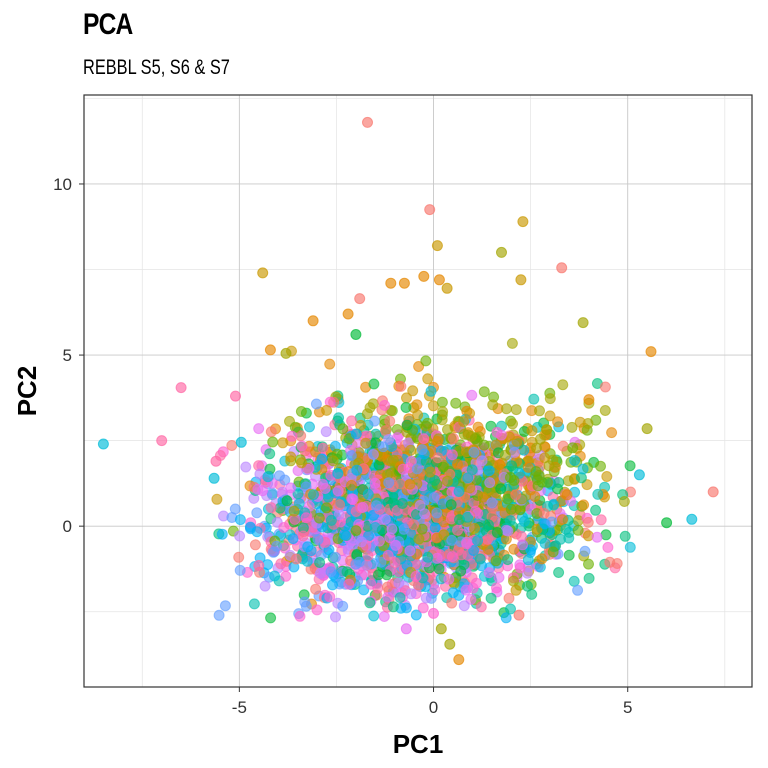  Describe the element at coordinates (62, 184) in the screenshot. I see `y-tick-label: 10` at that location.